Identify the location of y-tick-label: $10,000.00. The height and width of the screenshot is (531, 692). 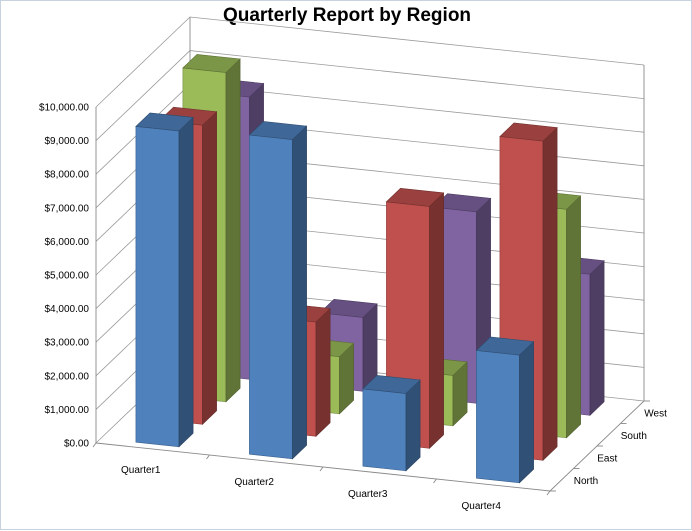
(64, 108).